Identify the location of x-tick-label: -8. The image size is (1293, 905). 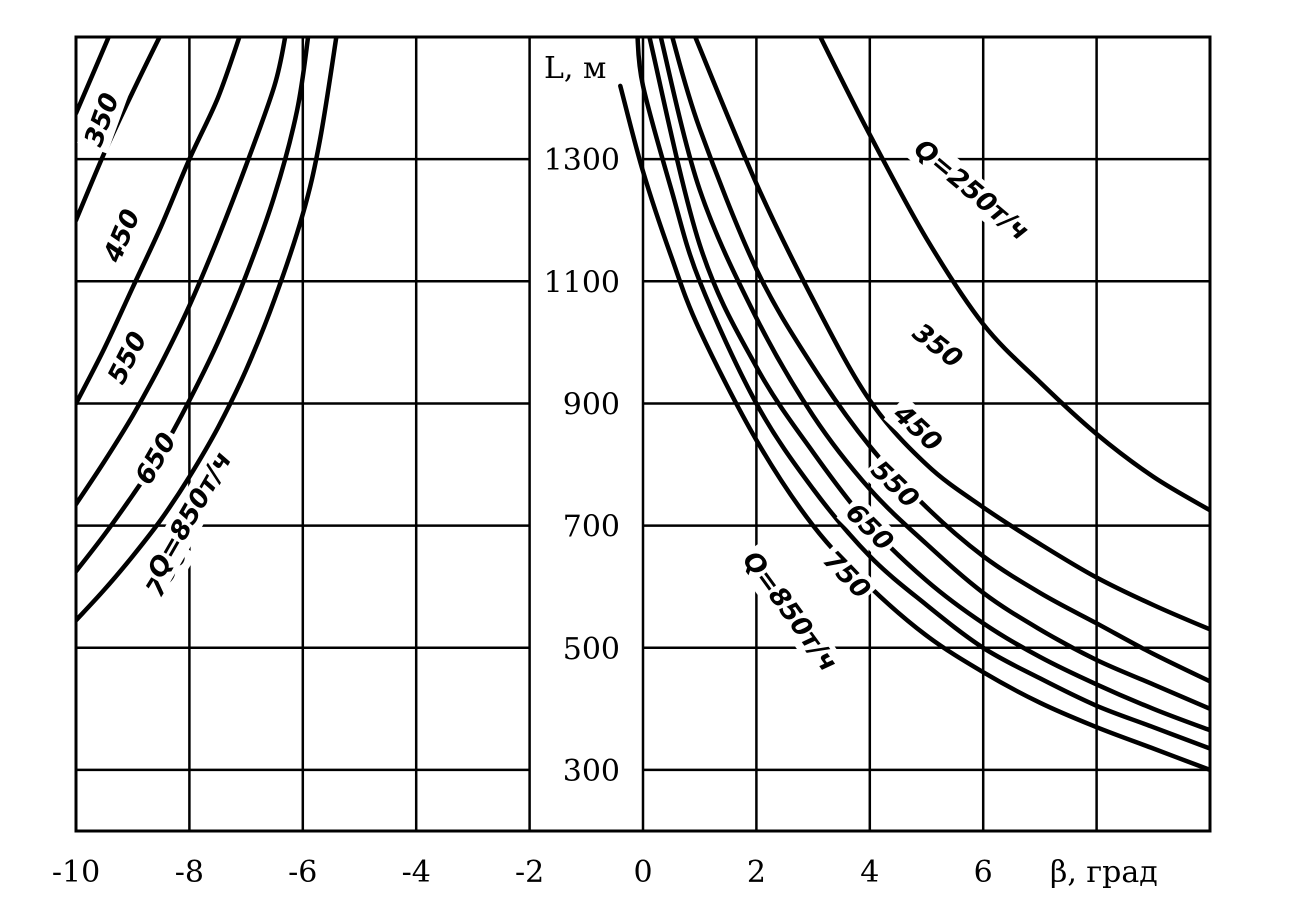
(189, 872).